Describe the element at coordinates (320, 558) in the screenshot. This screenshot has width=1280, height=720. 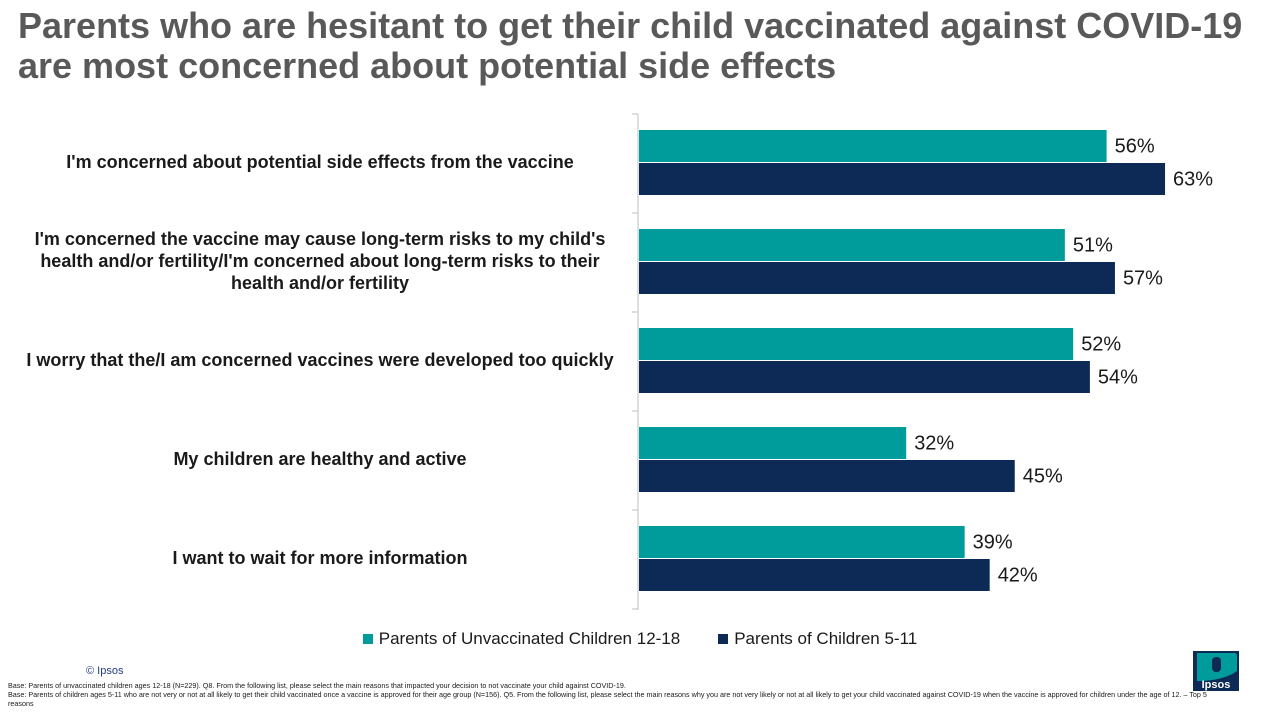
I see `category-label: I want to wait for more information` at that location.